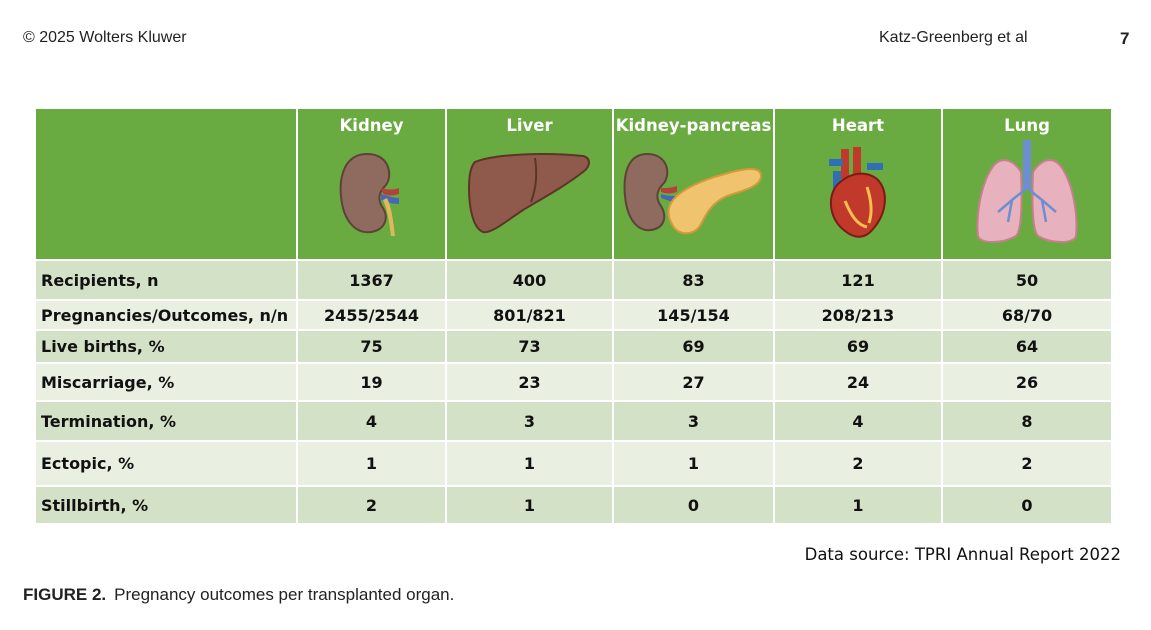 The image size is (1151, 630). What do you see at coordinates (693, 382) in the screenshot?
I see `table-cell: 27` at bounding box center [693, 382].